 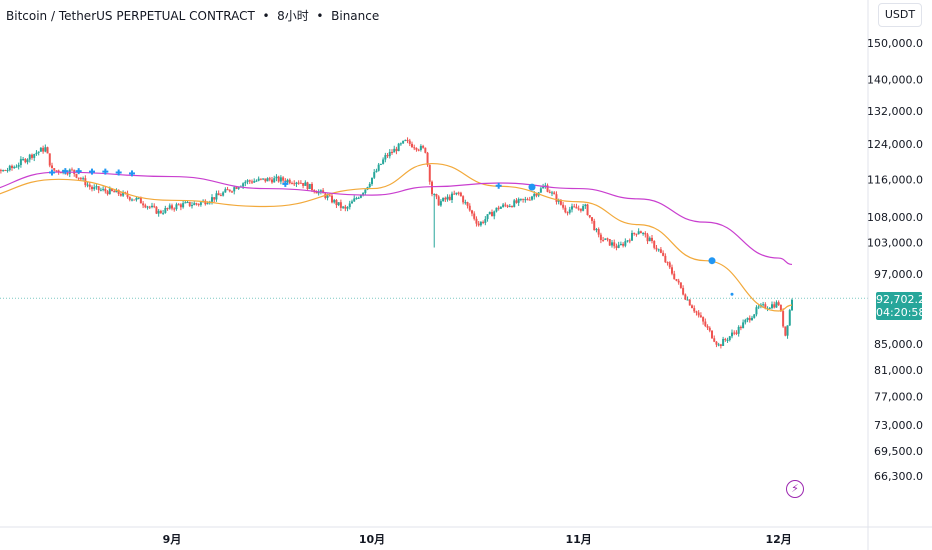 I want to click on bar-countdown: 04:20:58, so click(x=901, y=312).